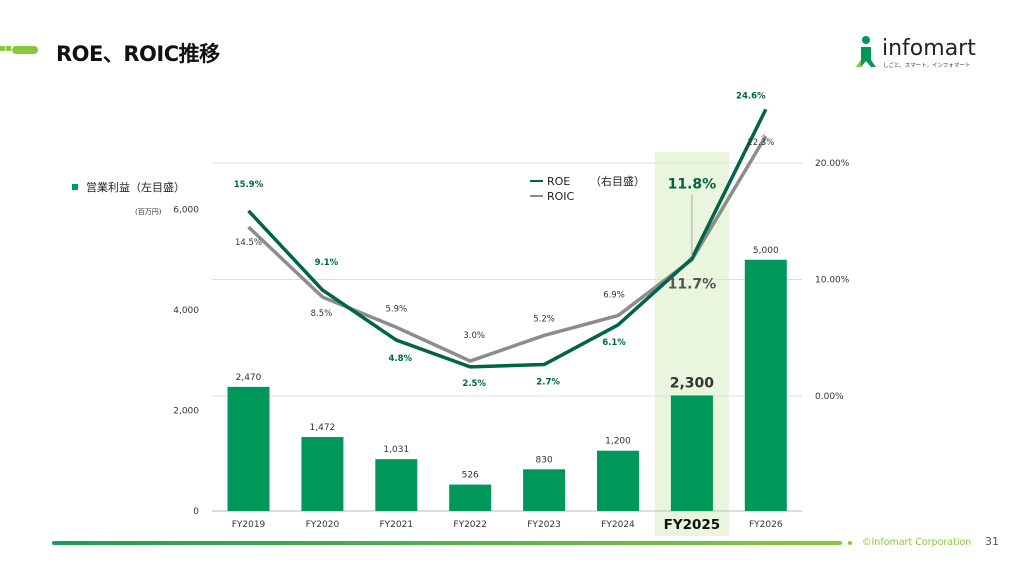 The image size is (1024, 577). Describe the element at coordinates (138, 54) in the screenshot. I see `page-title: ROE、ROIC推移` at that location.